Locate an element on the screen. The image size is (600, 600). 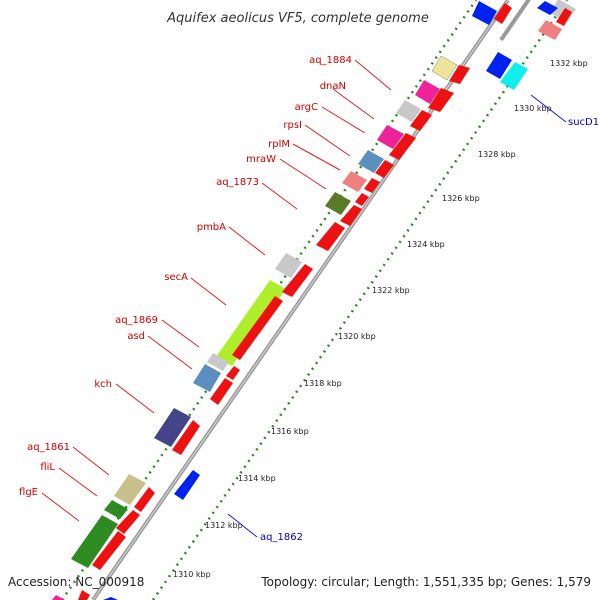
tick-label: 1310 kbp is located at coordinates (192, 574).